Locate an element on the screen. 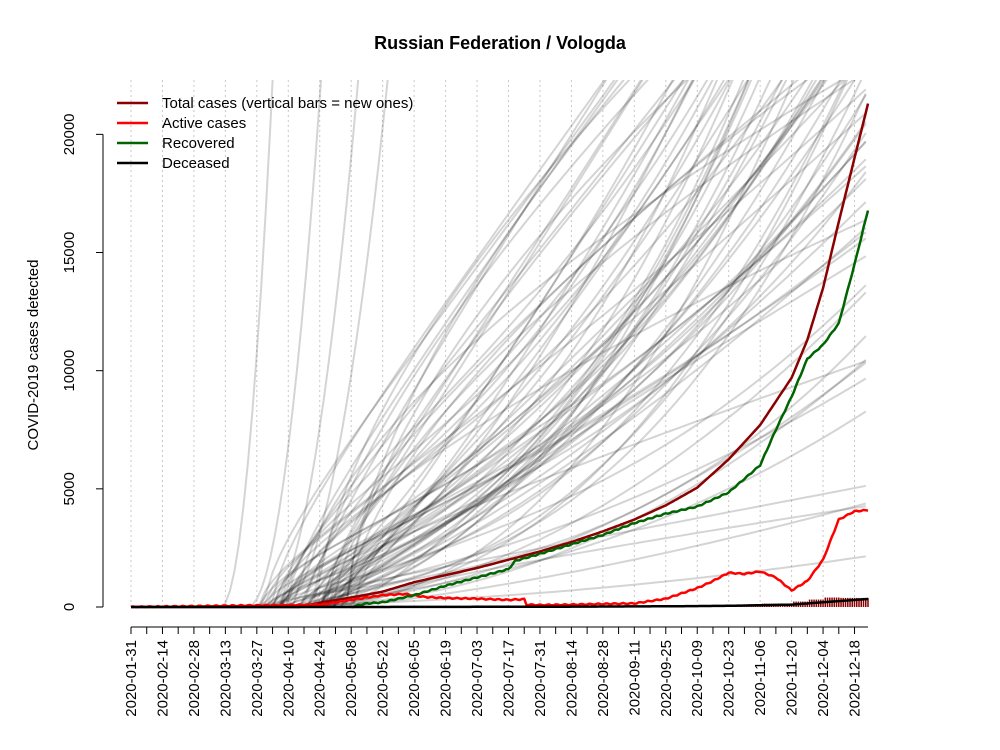  x-tick-label: 2020-12-04 is located at coordinates (823, 678).